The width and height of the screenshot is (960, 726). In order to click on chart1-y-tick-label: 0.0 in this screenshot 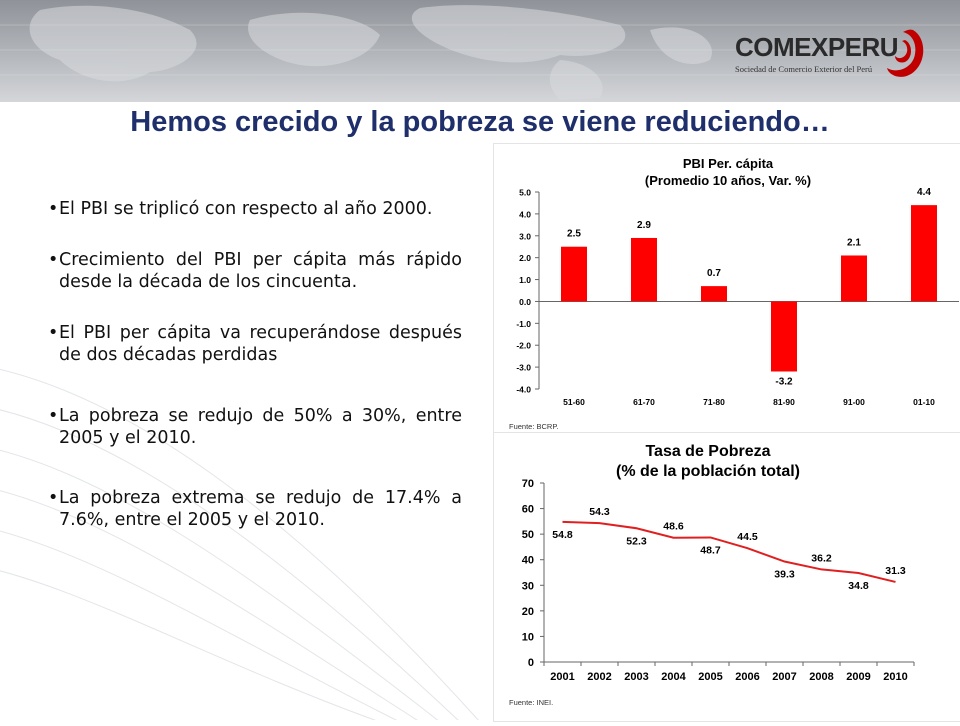, I will do `click(525, 302)`.